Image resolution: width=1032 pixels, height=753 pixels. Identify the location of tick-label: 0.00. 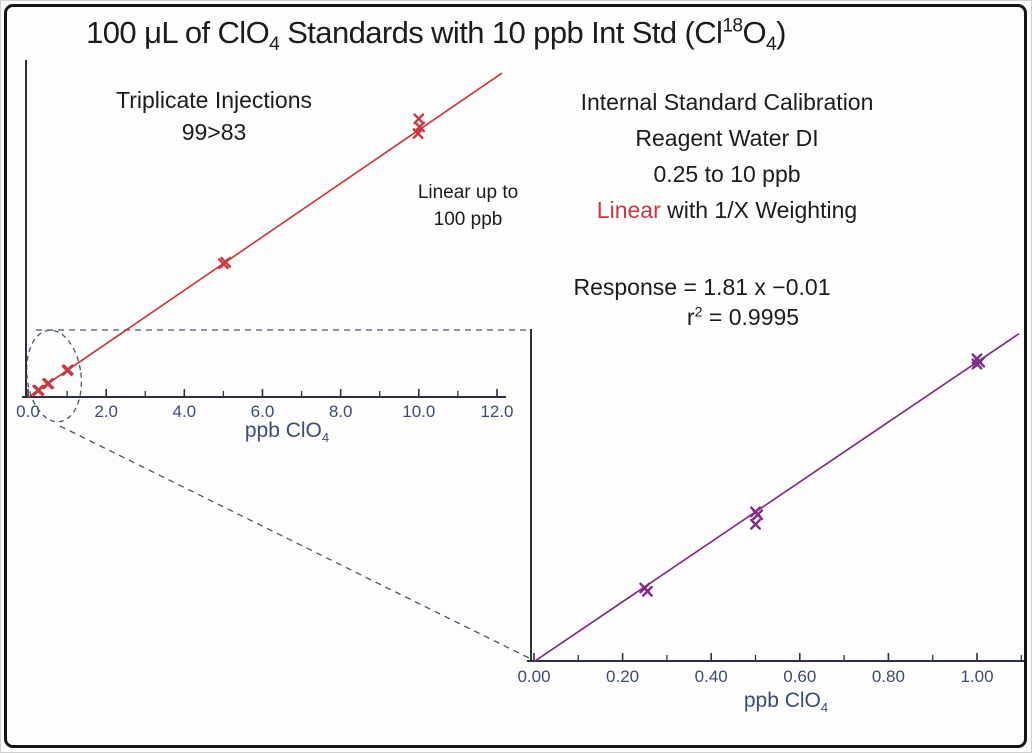
(533, 676).